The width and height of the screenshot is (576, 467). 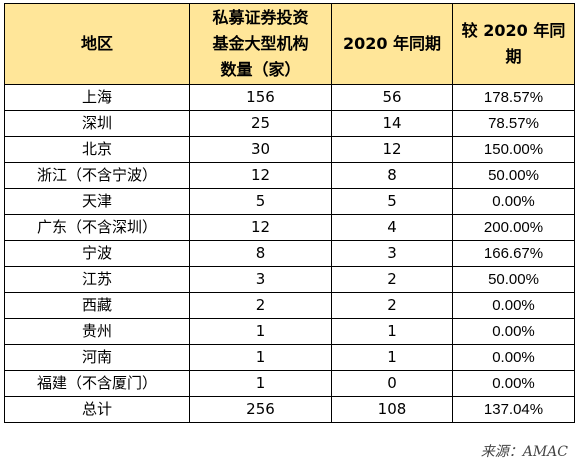 What do you see at coordinates (392, 175) in the screenshot?
I see `cell-prev: 8` at bounding box center [392, 175].